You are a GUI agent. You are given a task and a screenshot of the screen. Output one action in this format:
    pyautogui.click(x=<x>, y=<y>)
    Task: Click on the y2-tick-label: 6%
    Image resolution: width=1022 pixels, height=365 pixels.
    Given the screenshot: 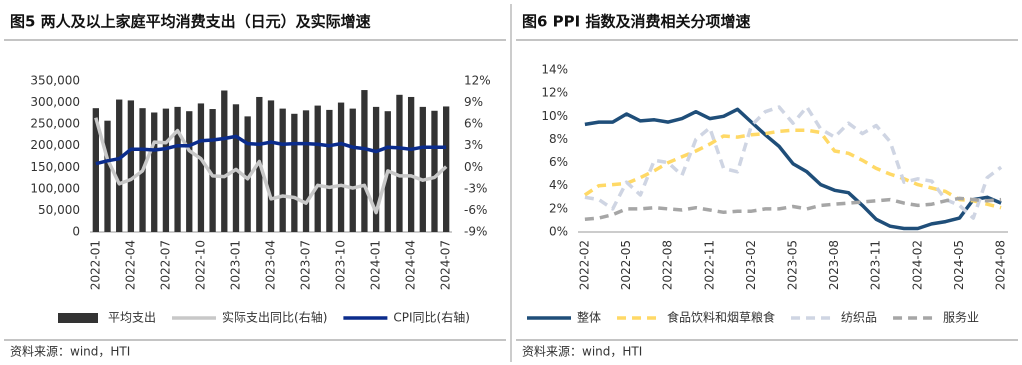 What is the action you would take?
    pyautogui.click(x=473, y=124)
    